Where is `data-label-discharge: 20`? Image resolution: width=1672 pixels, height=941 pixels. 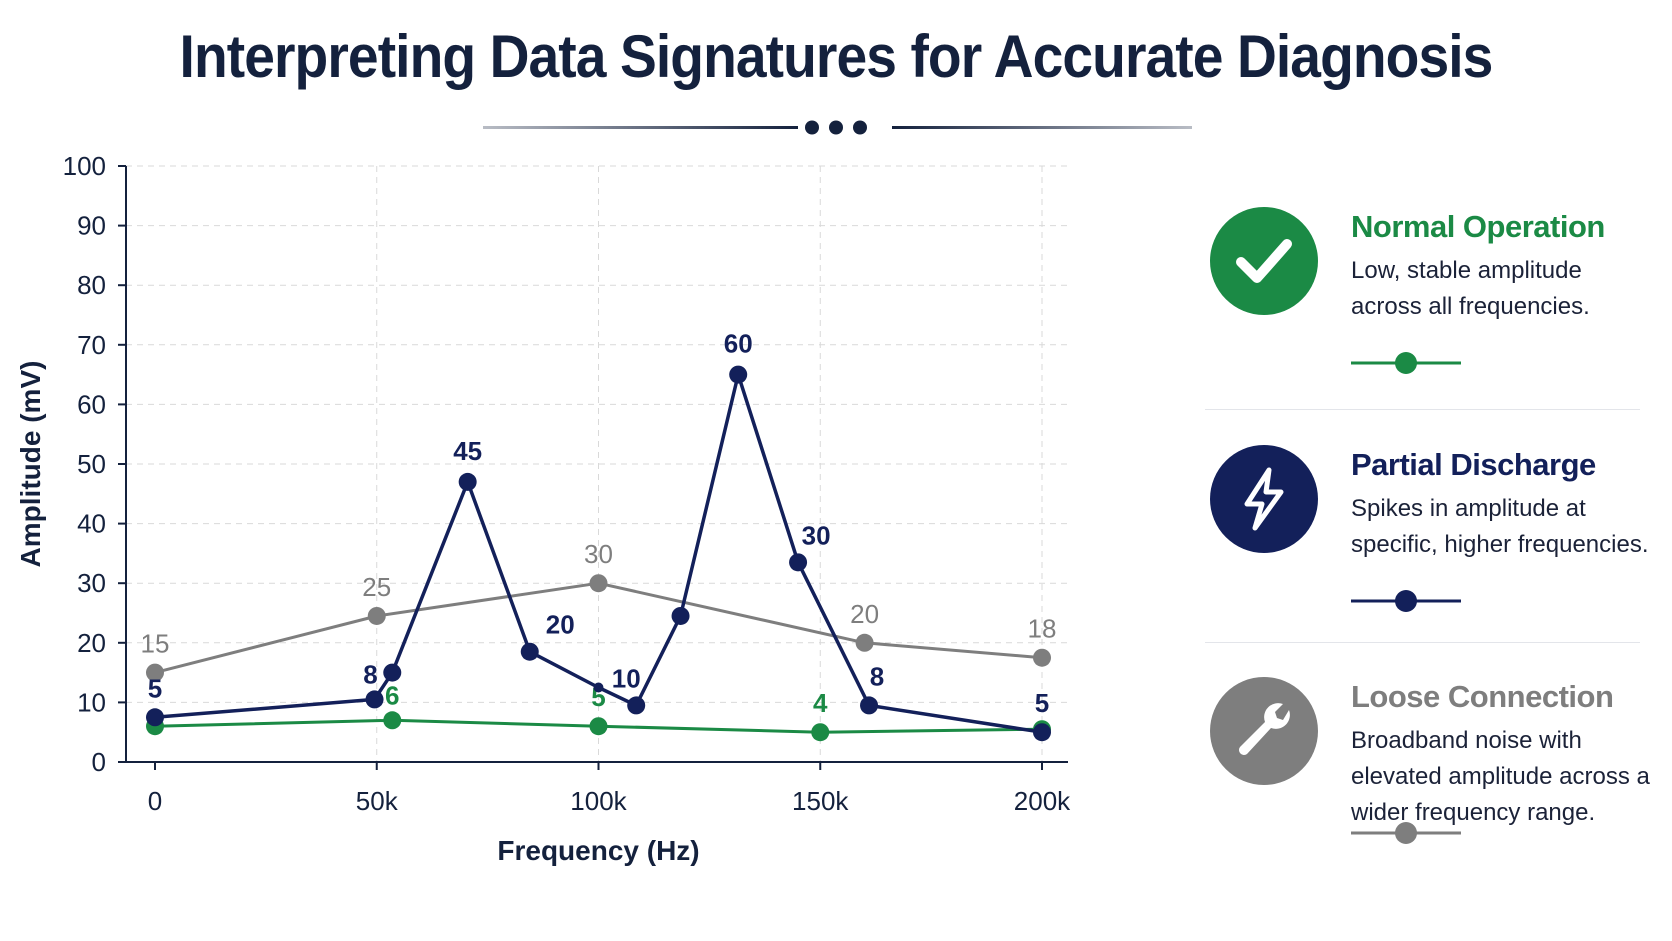
data-label-discharge: 20 is located at coordinates (560, 625).